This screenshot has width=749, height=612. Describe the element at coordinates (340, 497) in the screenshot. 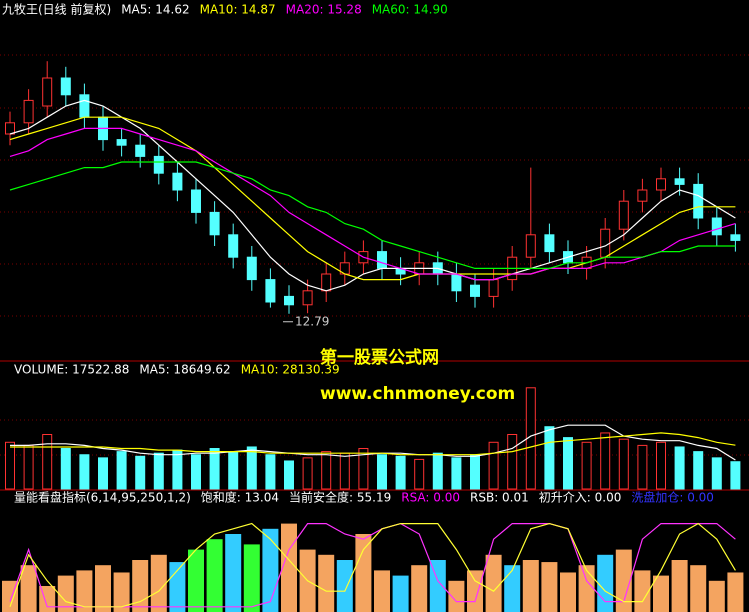

I see `header-label: 当前安全度: 55.19` at that location.